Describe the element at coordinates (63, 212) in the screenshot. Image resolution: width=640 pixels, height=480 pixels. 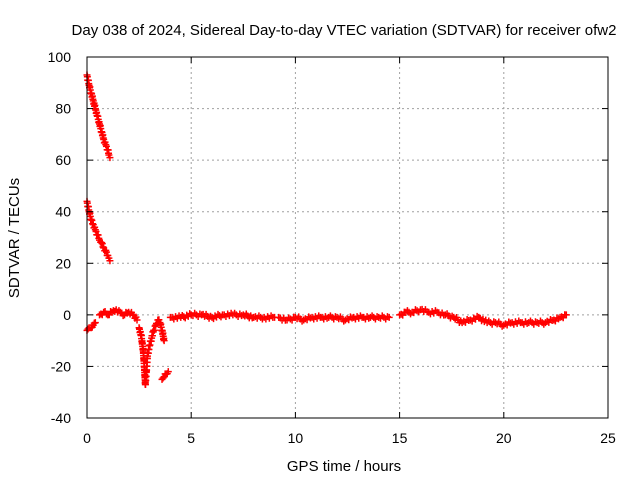
I see `y-tick-label: 40` at that location.